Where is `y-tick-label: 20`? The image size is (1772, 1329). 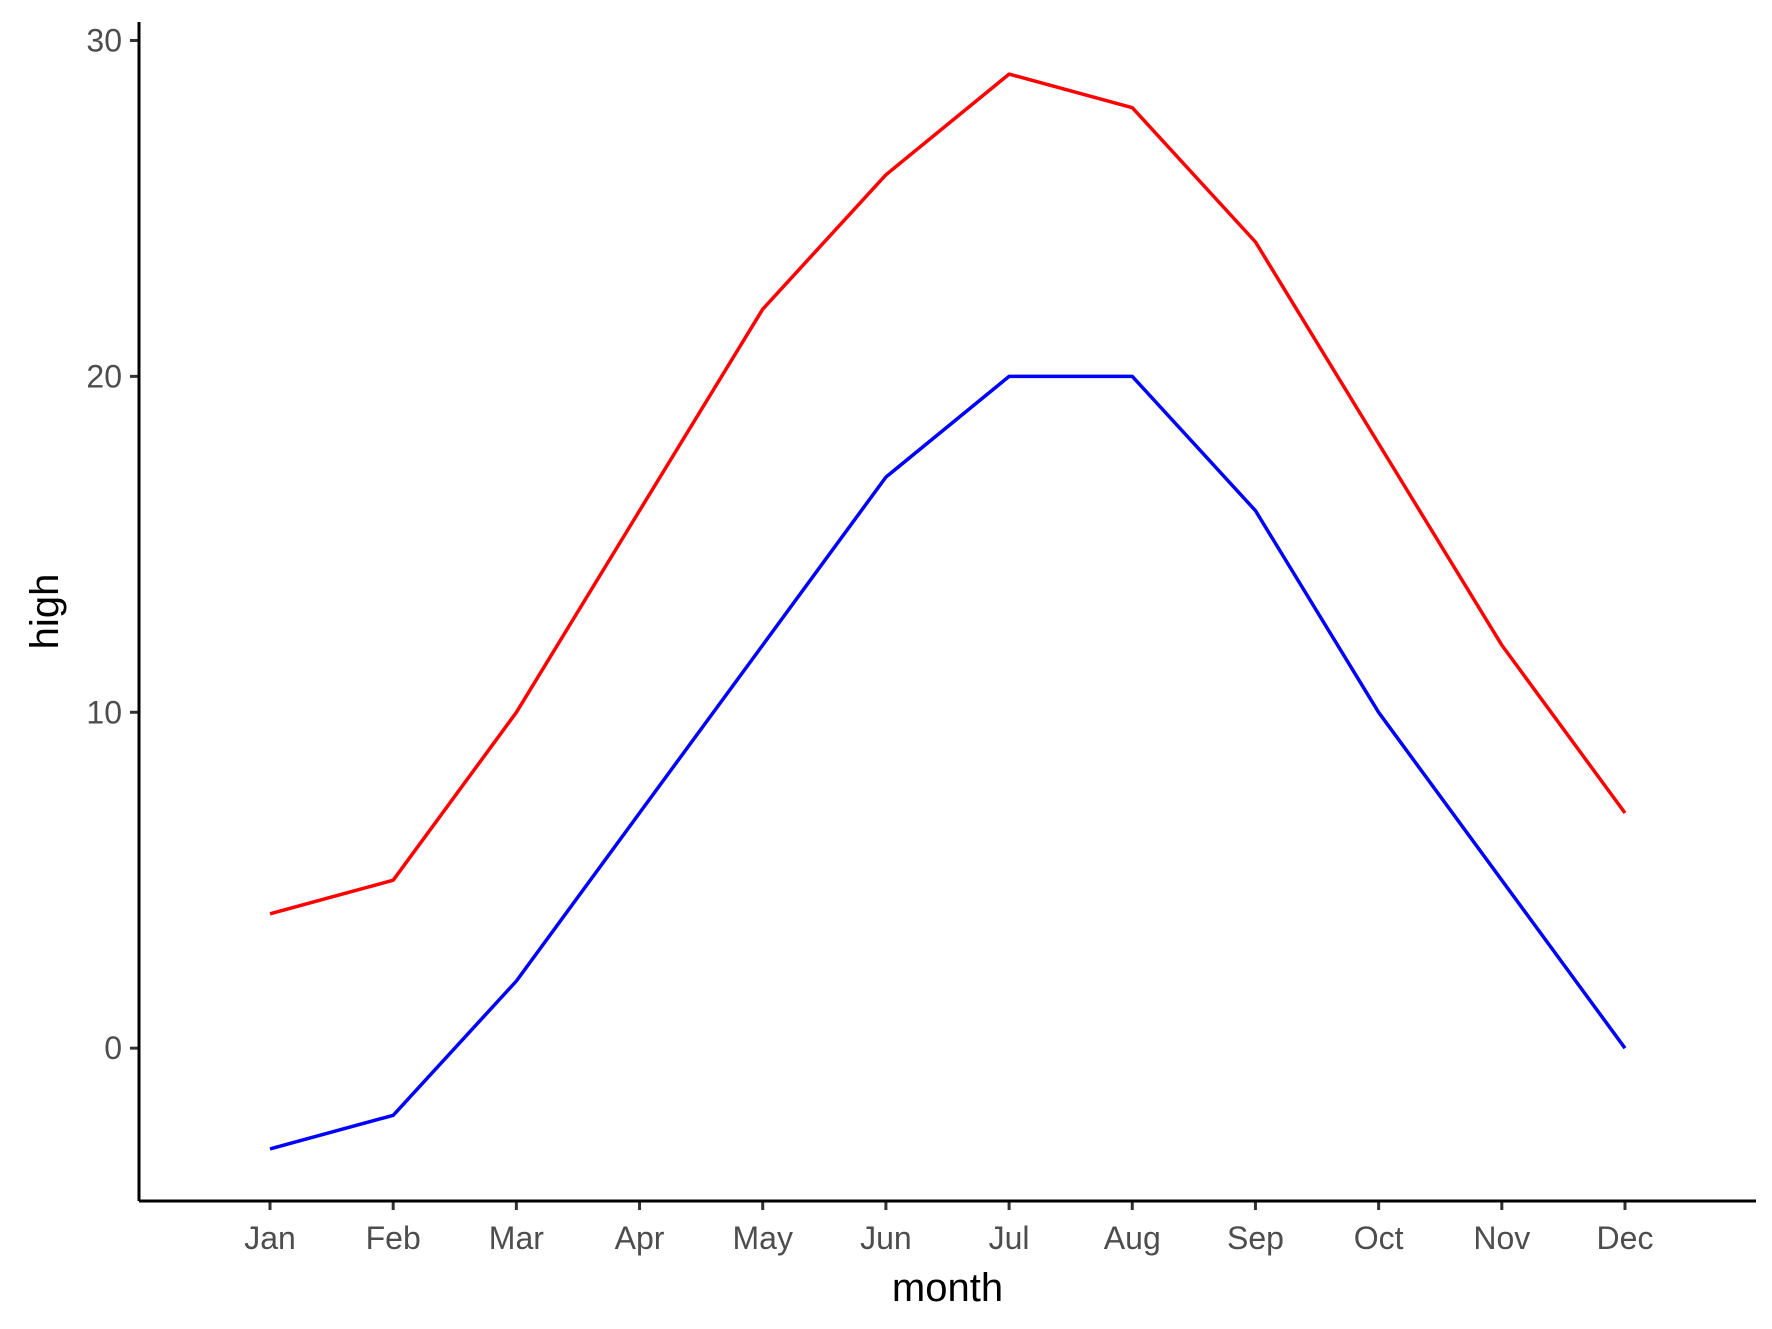 y-tick-label: 20 is located at coordinates (104, 376).